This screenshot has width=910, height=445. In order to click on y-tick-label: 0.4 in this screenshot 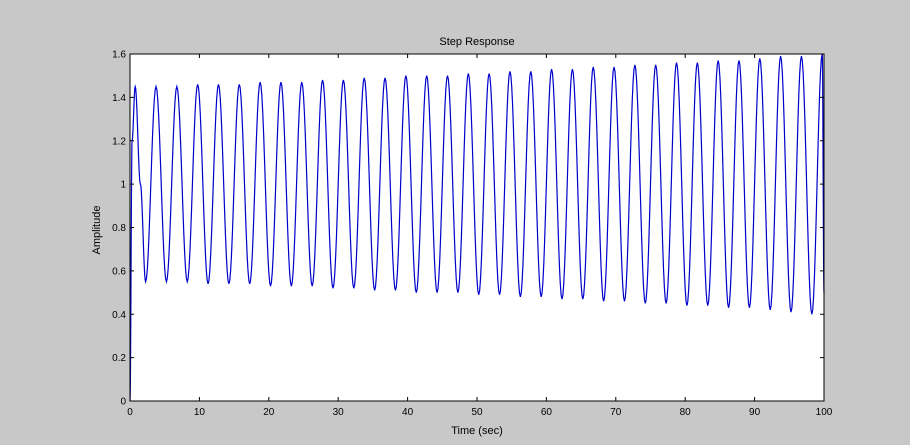, I will do `click(119, 315)`.